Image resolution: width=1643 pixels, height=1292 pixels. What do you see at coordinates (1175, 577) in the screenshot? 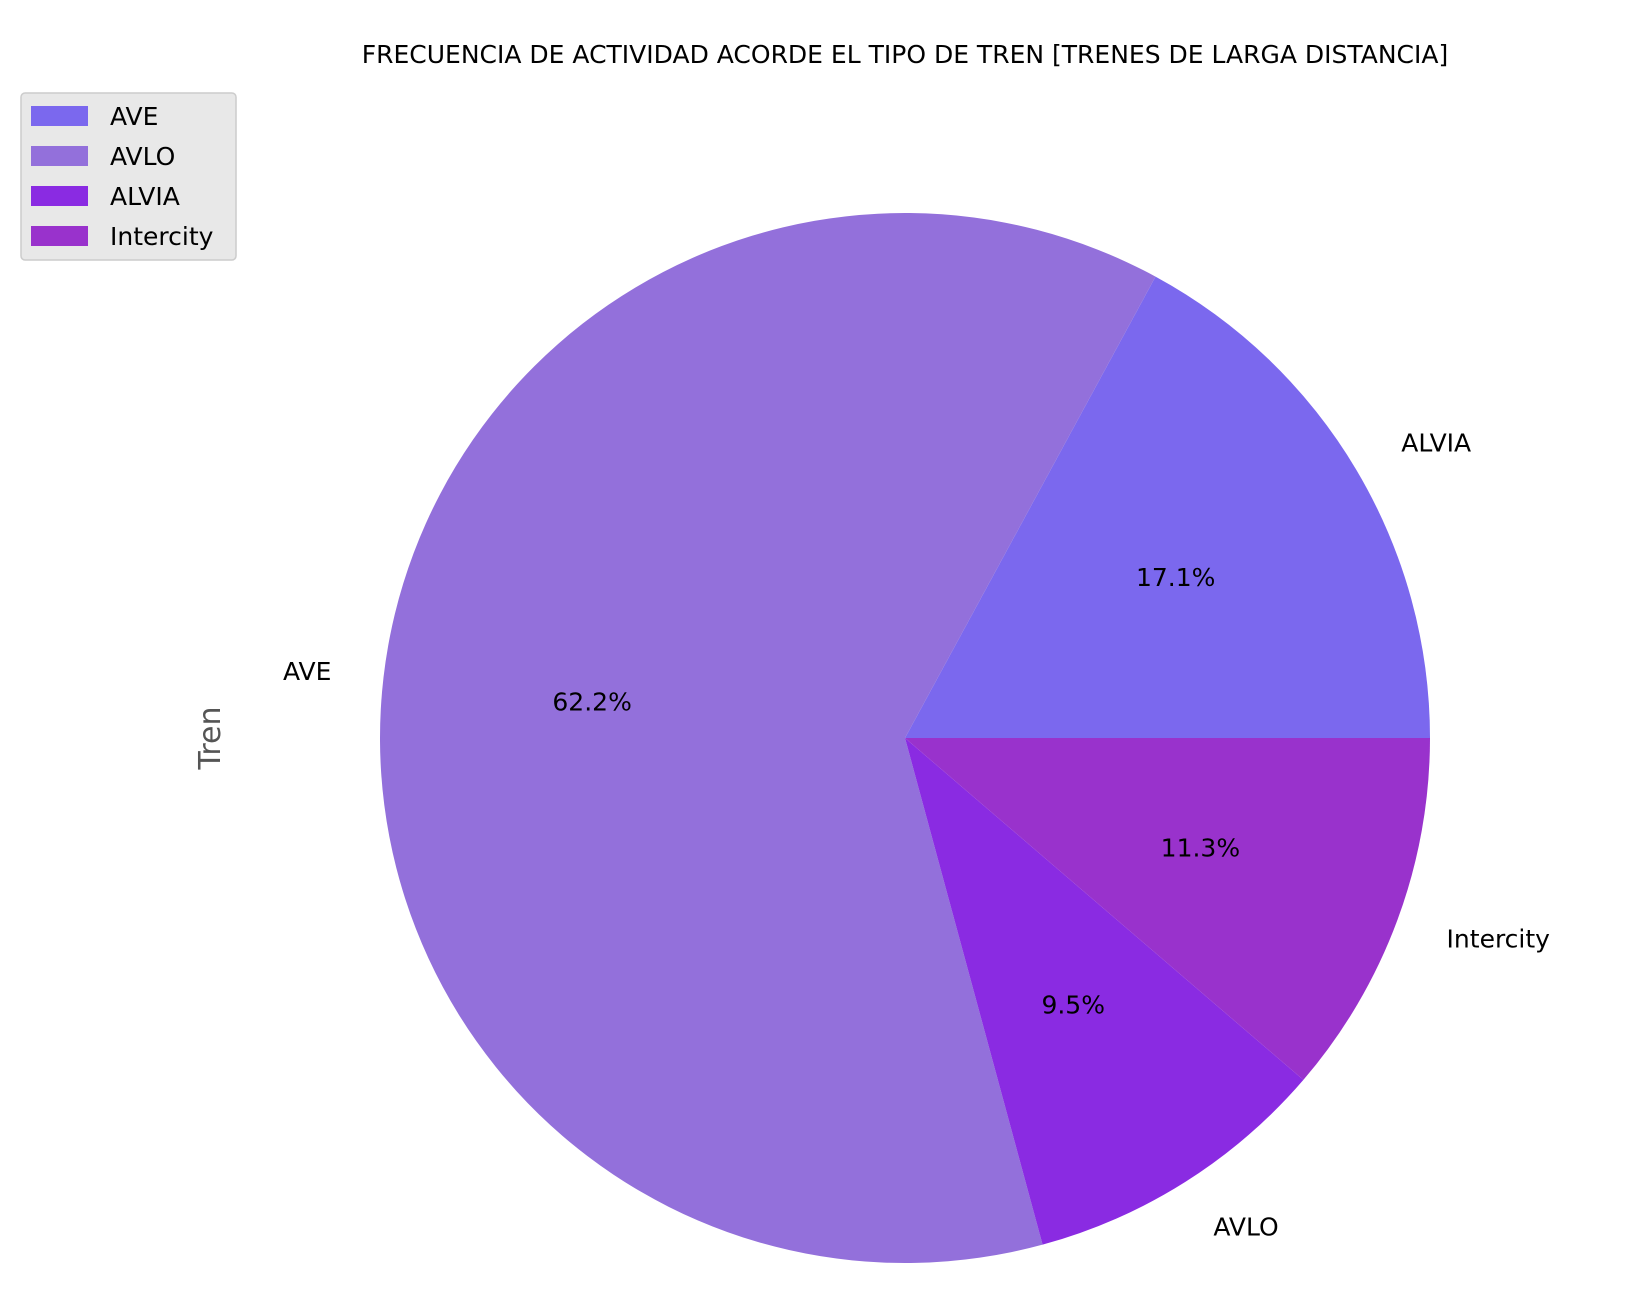
I see `pie-percent-label-alvia: 17.1%` at bounding box center [1175, 577].